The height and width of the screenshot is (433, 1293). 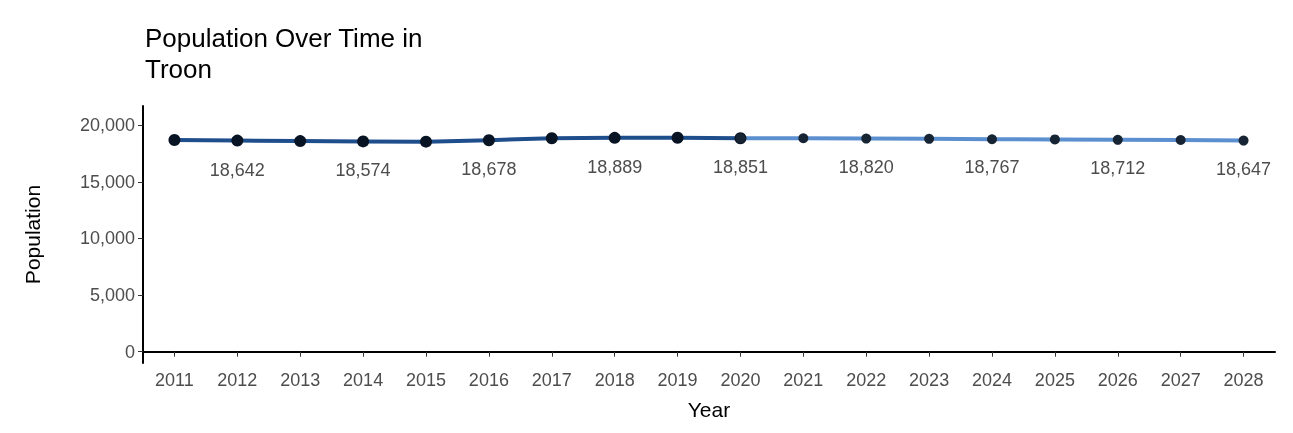 What do you see at coordinates (107, 125) in the screenshot?
I see `y-tick-label: 20,000` at bounding box center [107, 125].